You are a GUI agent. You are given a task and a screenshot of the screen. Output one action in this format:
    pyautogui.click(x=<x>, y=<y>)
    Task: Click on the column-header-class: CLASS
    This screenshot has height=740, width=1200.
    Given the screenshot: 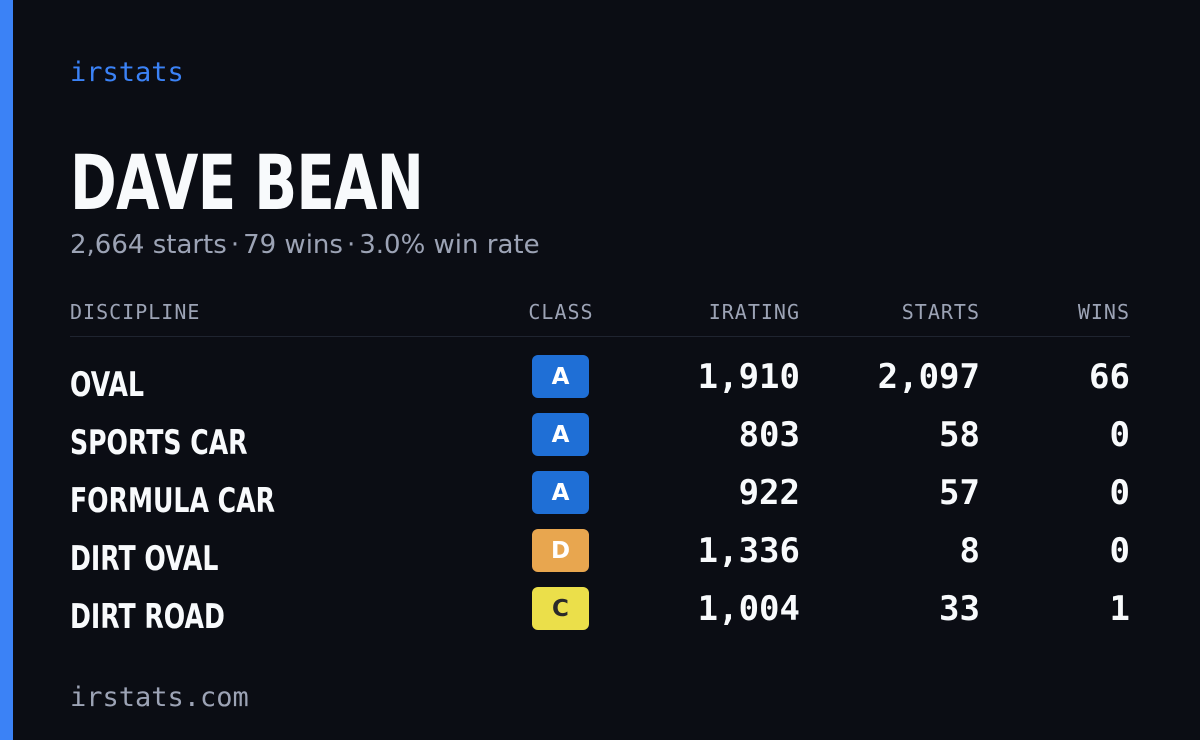 What is the action you would take?
    pyautogui.click(x=561, y=312)
    